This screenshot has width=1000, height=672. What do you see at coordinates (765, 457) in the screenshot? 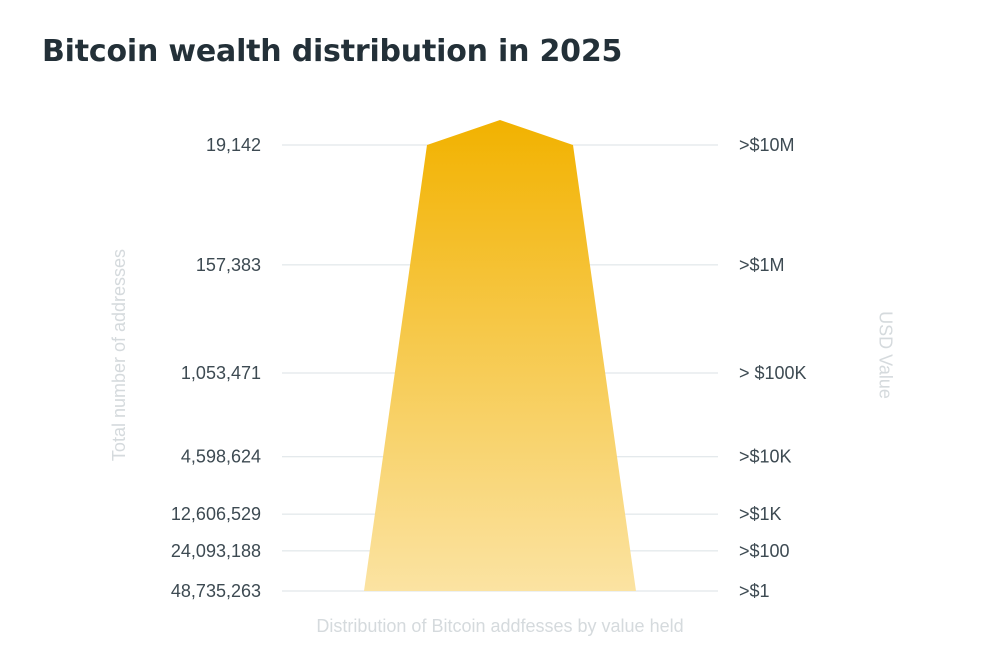
I see `usd-value-label: >$10K` at bounding box center [765, 457].